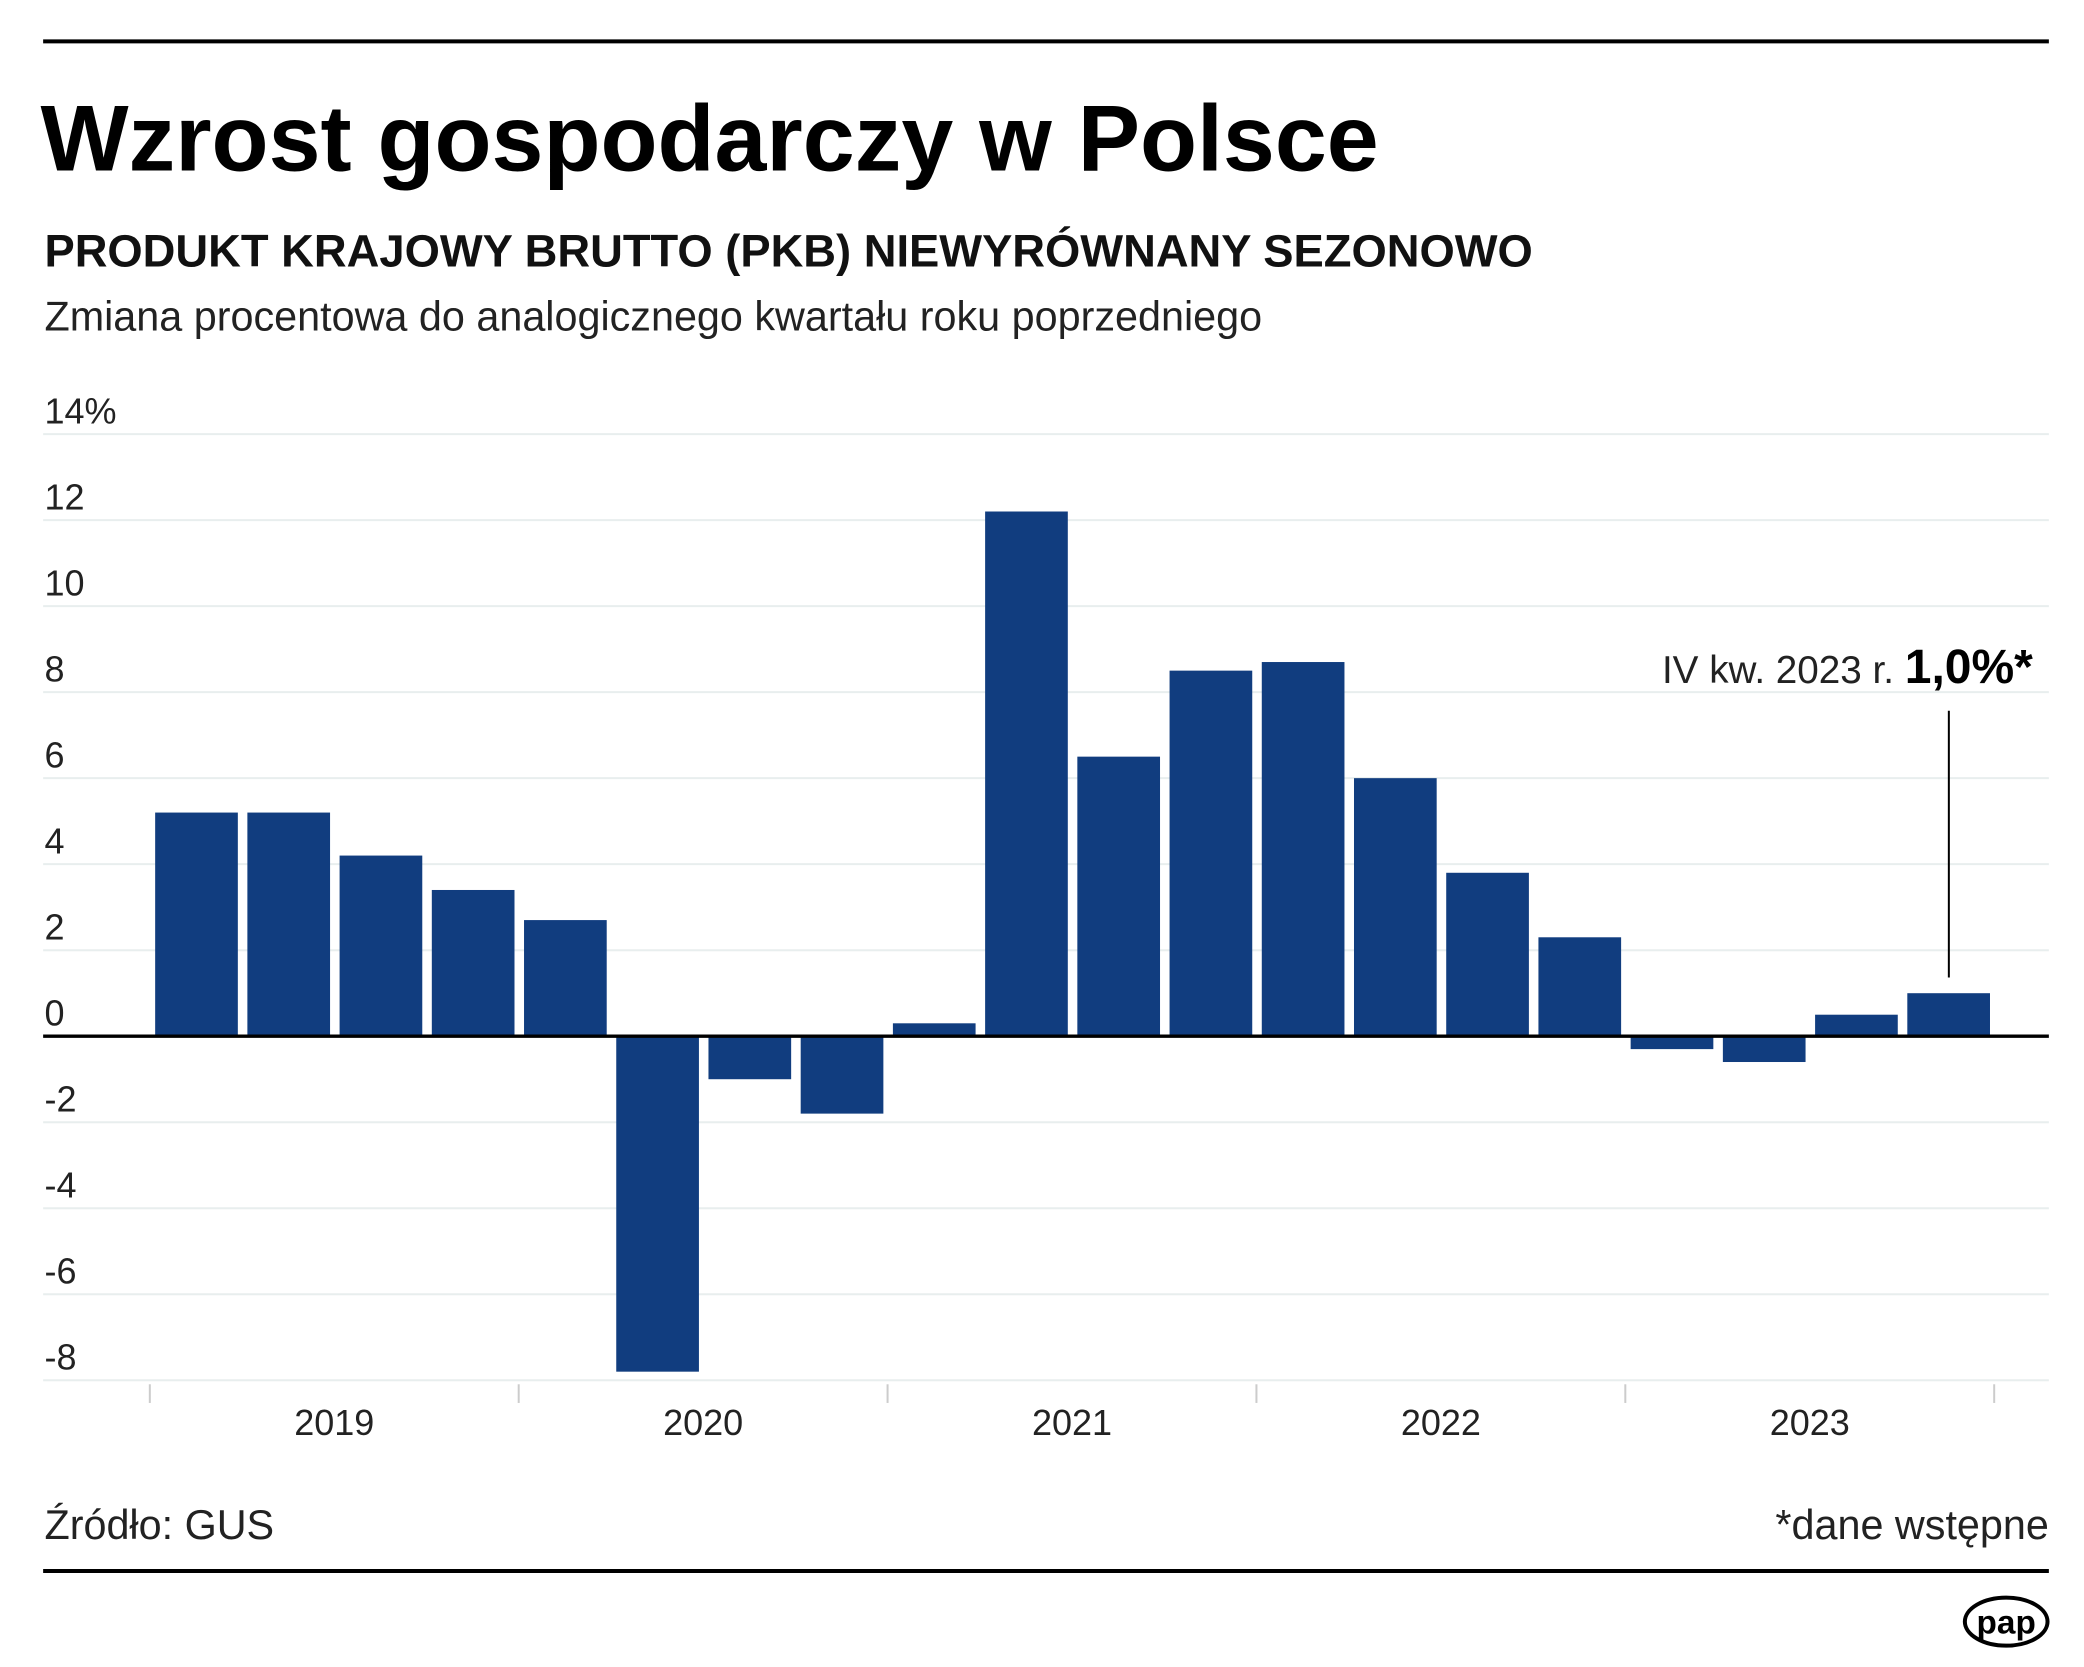  Describe the element at coordinates (381, 946) in the screenshot. I see `bar-III-2019` at that location.